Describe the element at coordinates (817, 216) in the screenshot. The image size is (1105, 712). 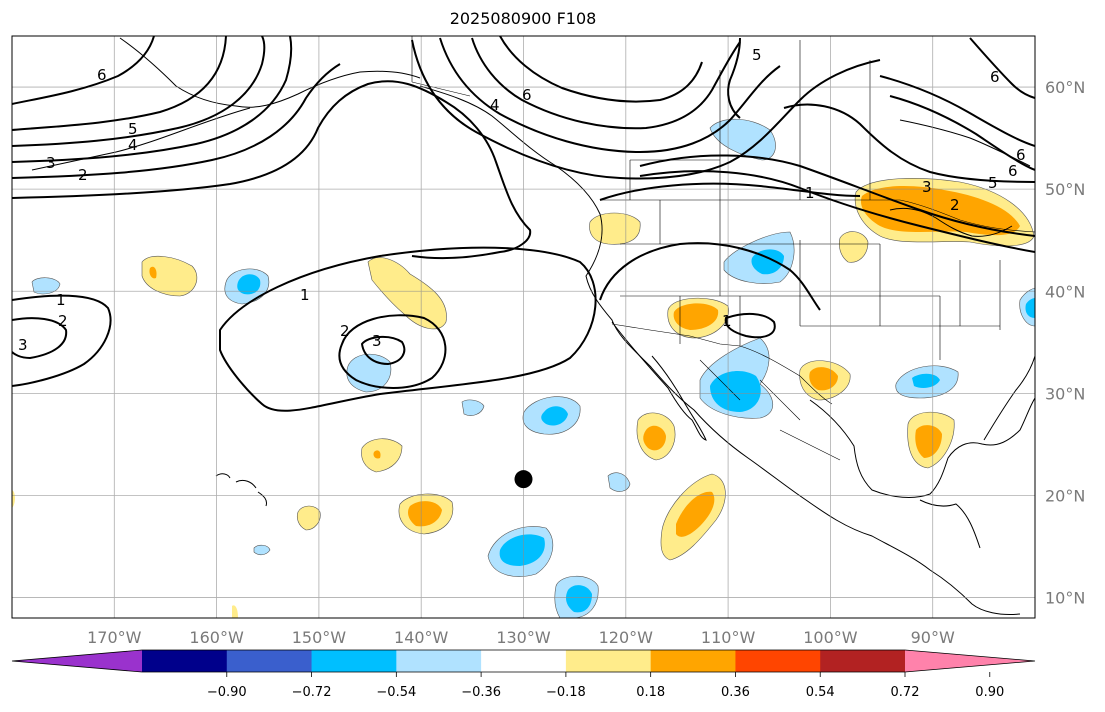
I see `us-canada-border` at that location.